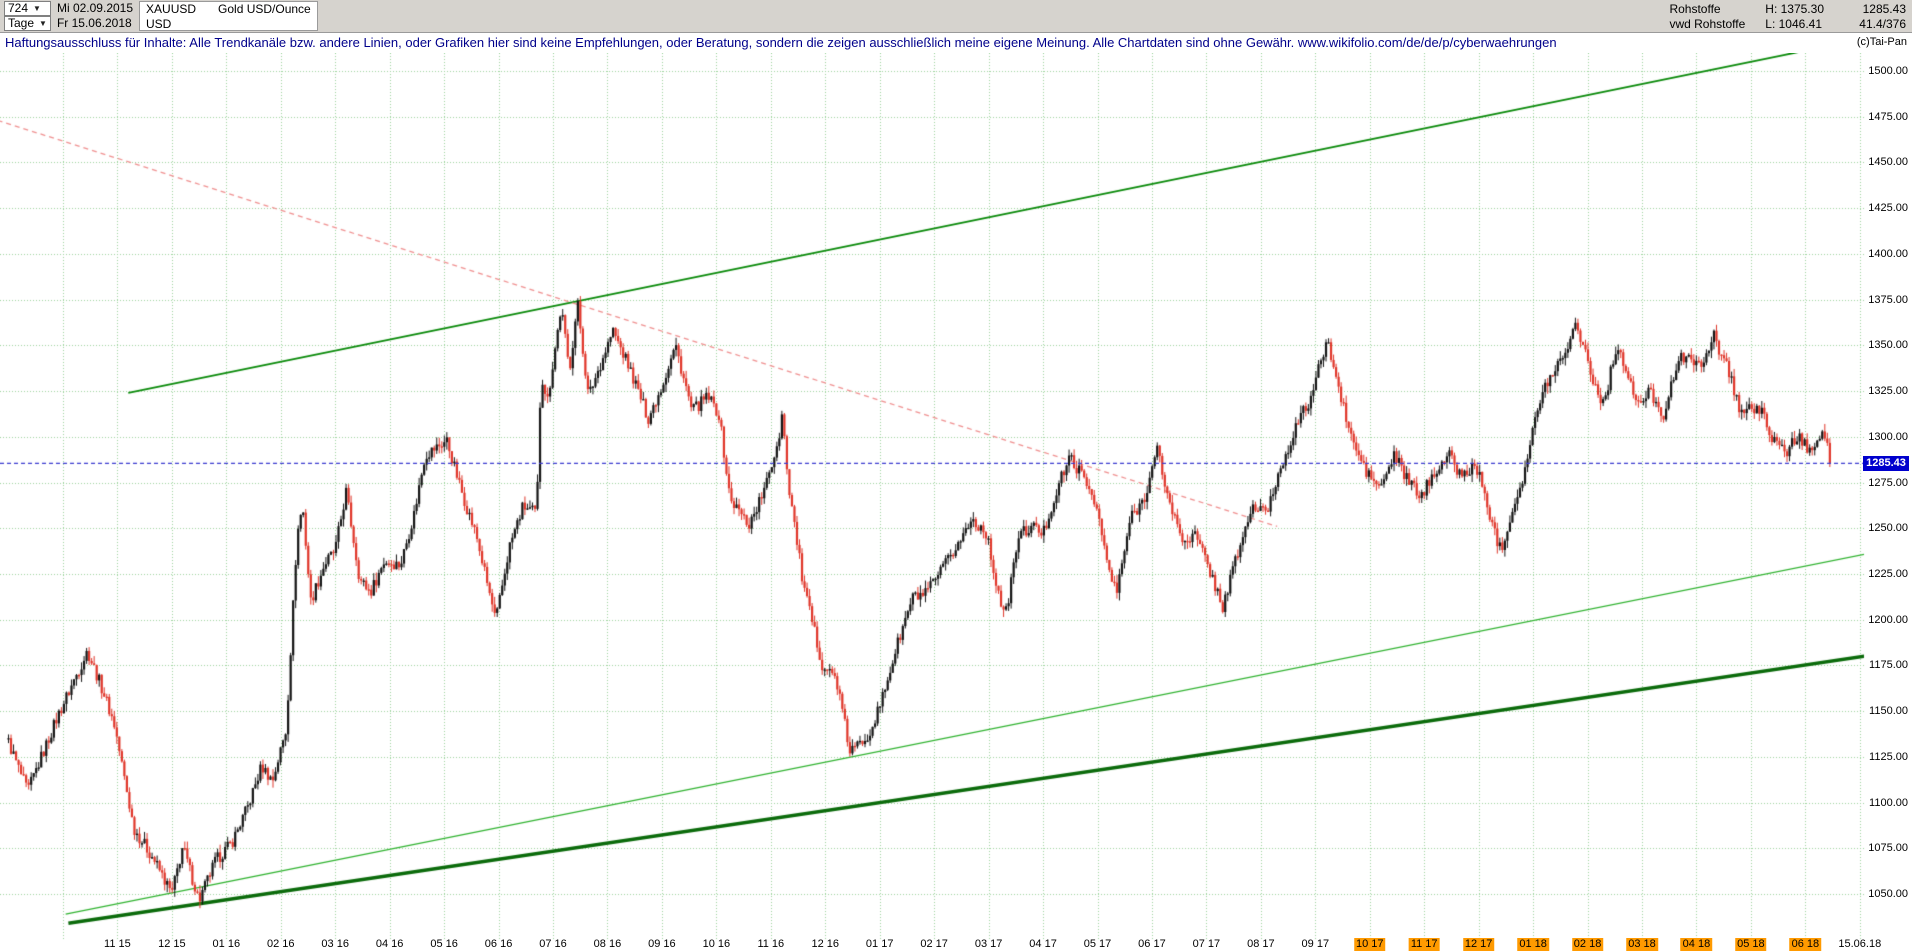 The image size is (1912, 952). What do you see at coordinates (1707, 23) in the screenshot?
I see `feed-label: vwd Rohstoffe` at bounding box center [1707, 23].